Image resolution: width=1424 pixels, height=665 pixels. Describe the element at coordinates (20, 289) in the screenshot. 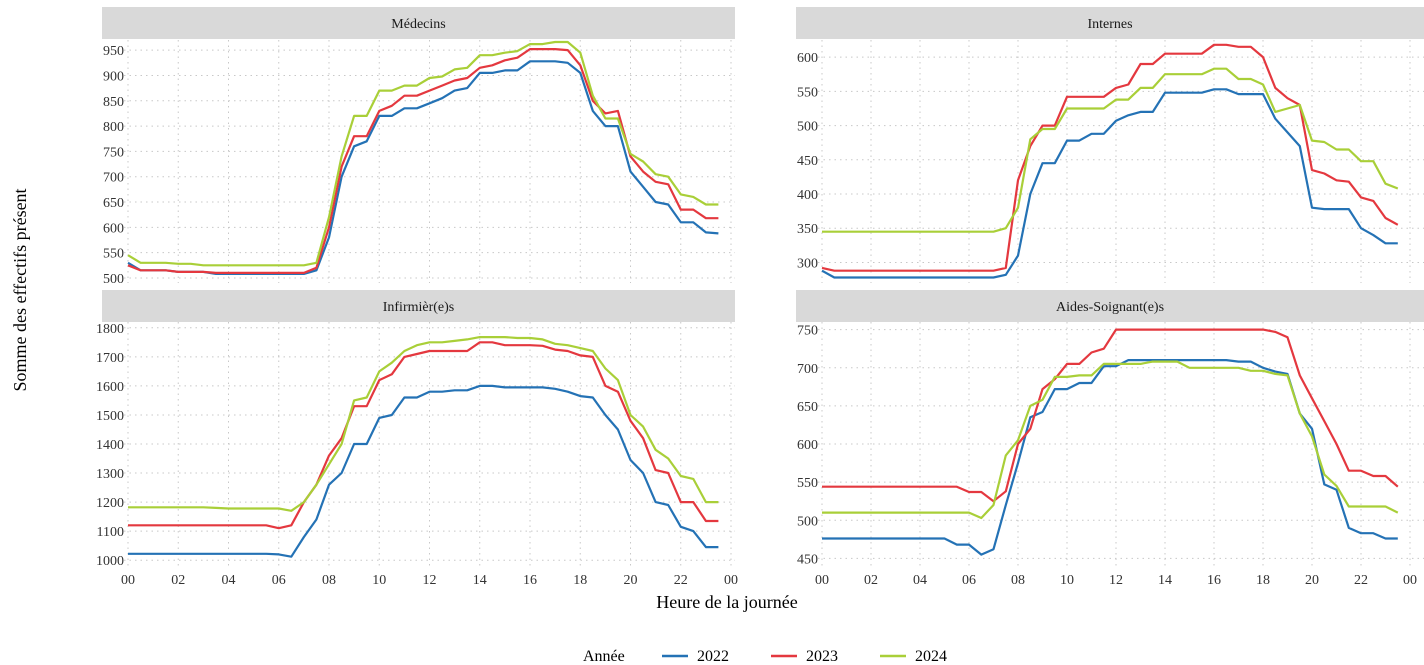

I see `y-axis-title: Somme des effectifs présent` at that location.